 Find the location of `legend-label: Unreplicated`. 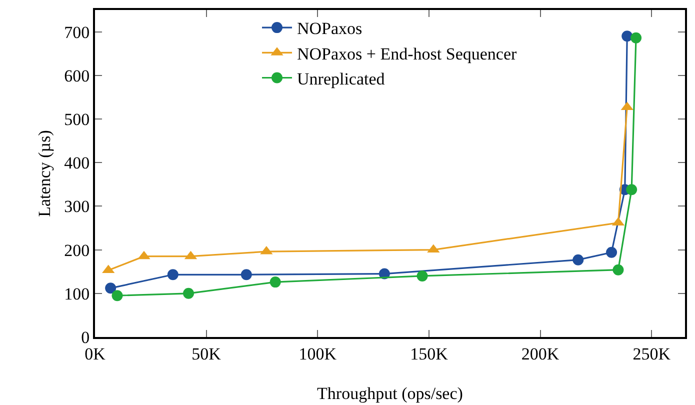

legend-label: Unreplicated is located at coordinates (341, 78).